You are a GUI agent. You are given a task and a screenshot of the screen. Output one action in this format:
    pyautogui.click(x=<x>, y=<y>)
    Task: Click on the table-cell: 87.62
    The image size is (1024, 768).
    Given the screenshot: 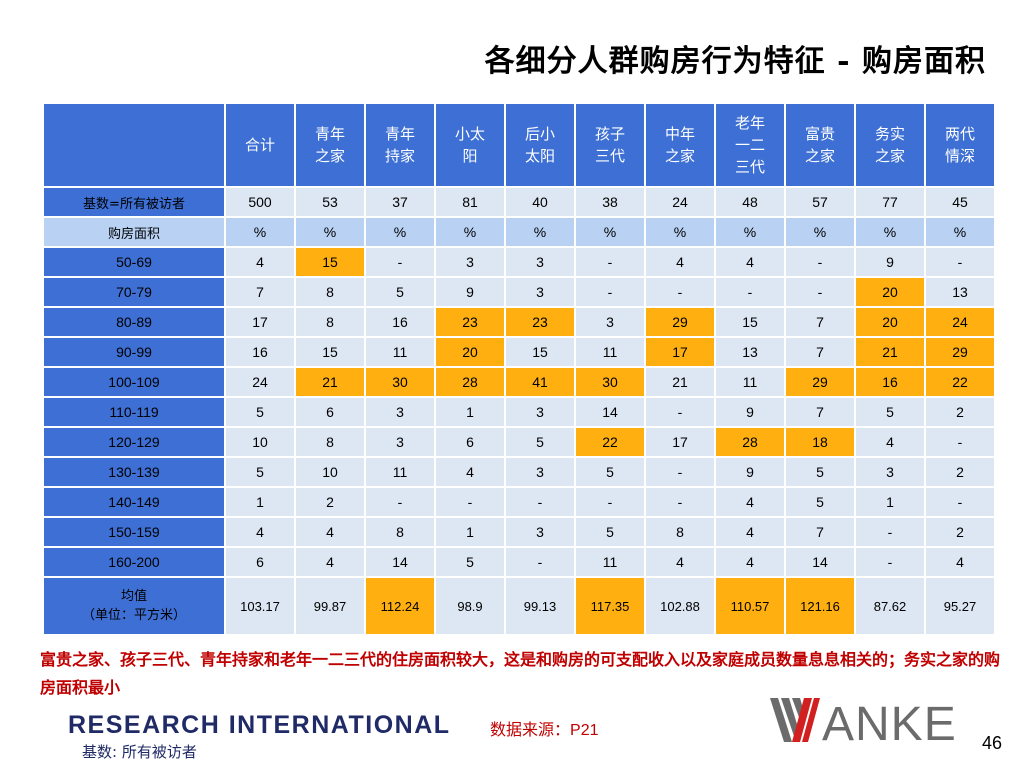 What is the action you would take?
    pyautogui.click(x=890, y=606)
    